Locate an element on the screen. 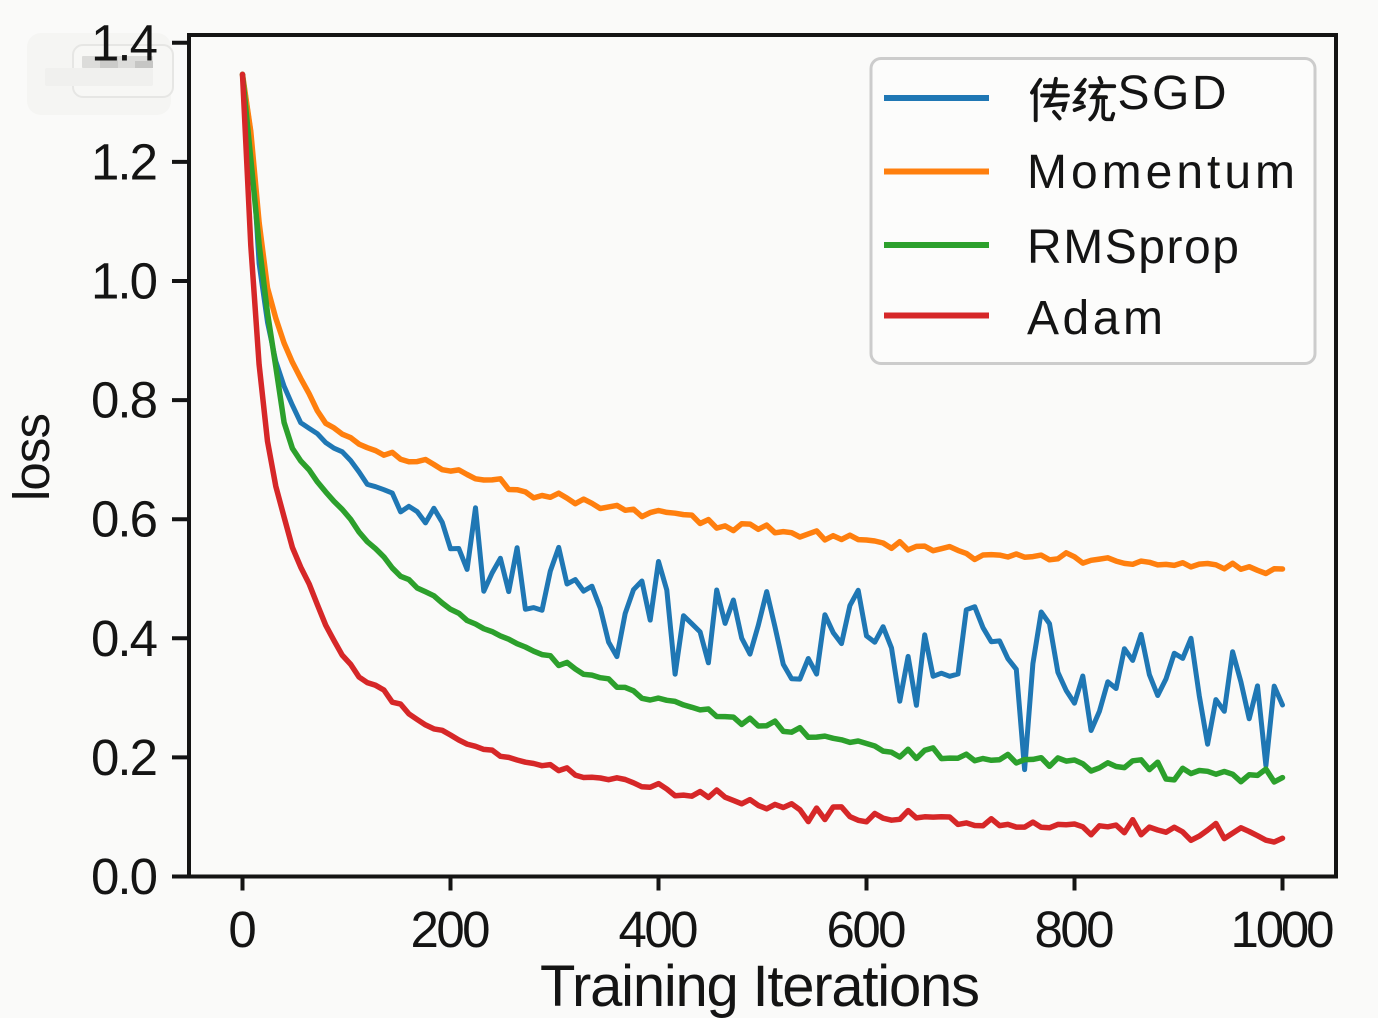 Image resolution: width=1378 pixels, height=1018 pixels. svg-text: 0.2 is located at coordinates (124, 757).